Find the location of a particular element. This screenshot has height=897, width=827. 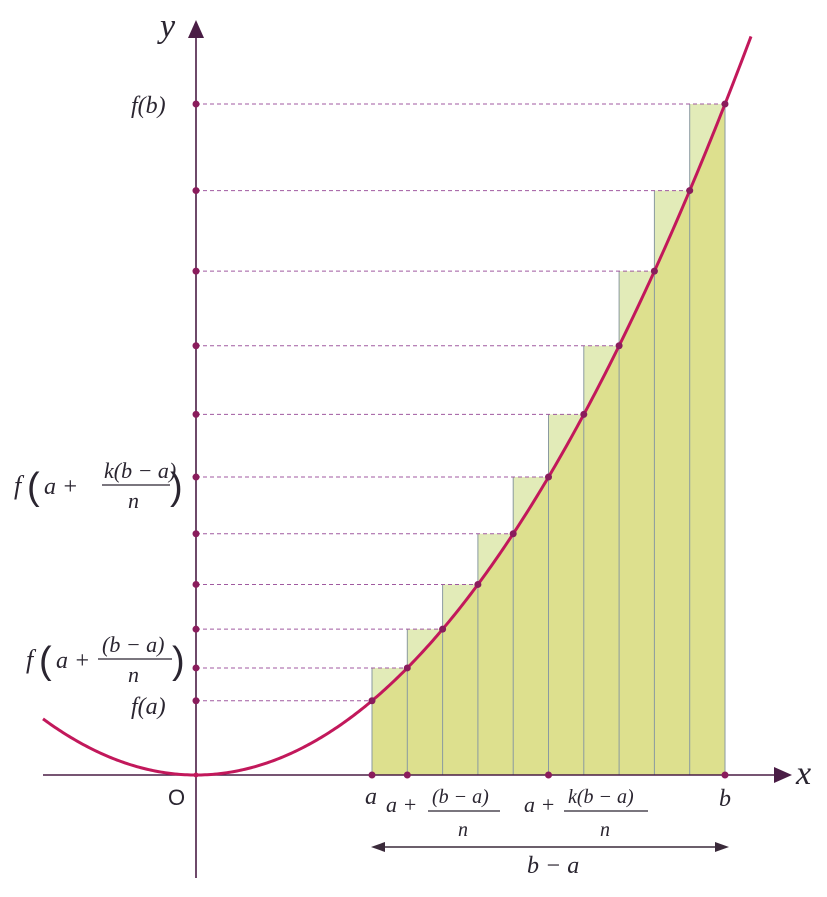

x-label-step-k-denominator: n is located at coordinates (605, 830).